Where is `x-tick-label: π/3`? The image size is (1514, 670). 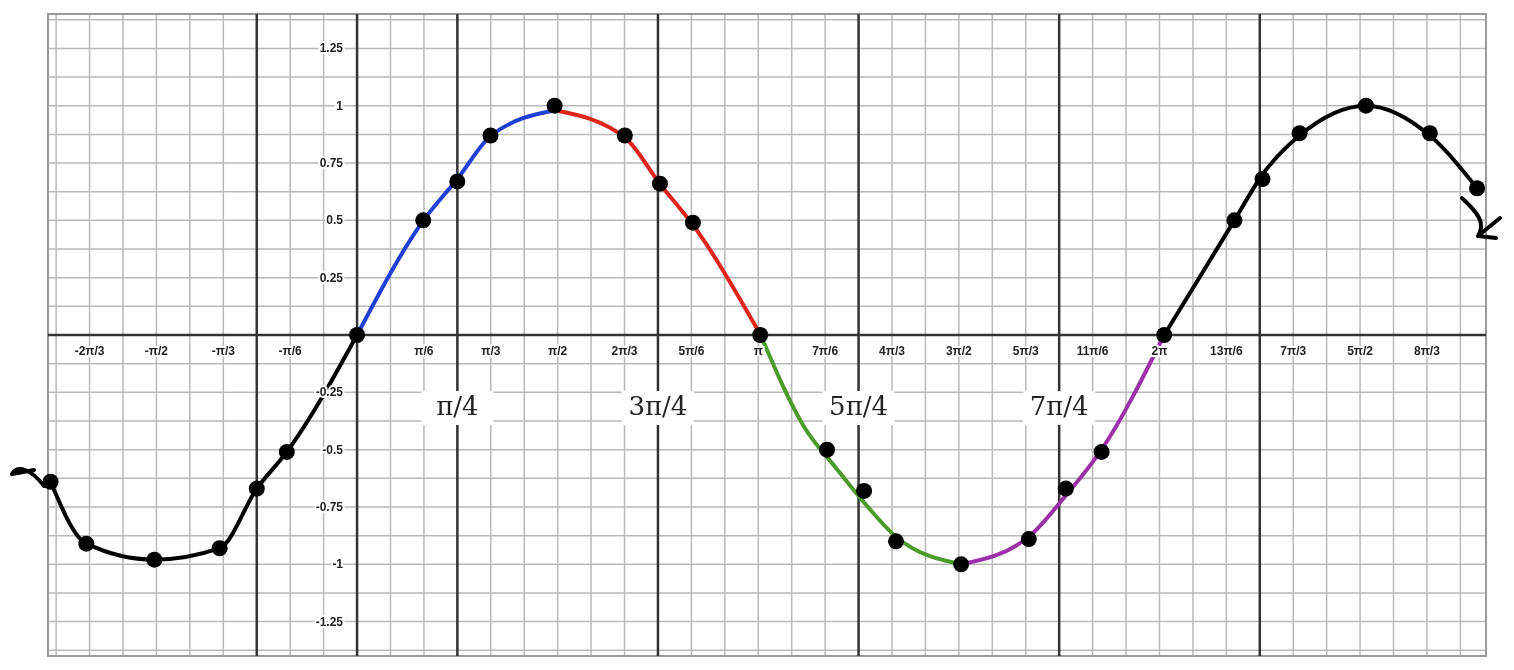 x-tick-label: π/3 is located at coordinates (491, 351).